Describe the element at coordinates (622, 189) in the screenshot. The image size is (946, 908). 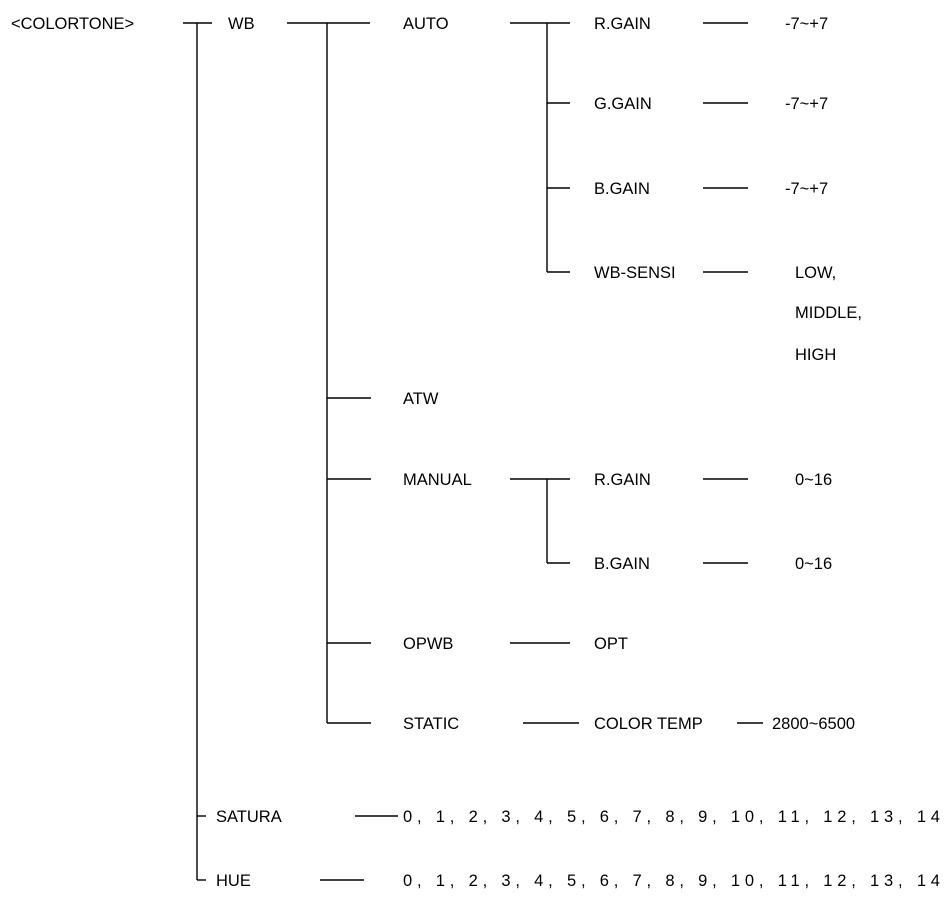
I see `auto-b-gain-label: B.GAIN` at that location.